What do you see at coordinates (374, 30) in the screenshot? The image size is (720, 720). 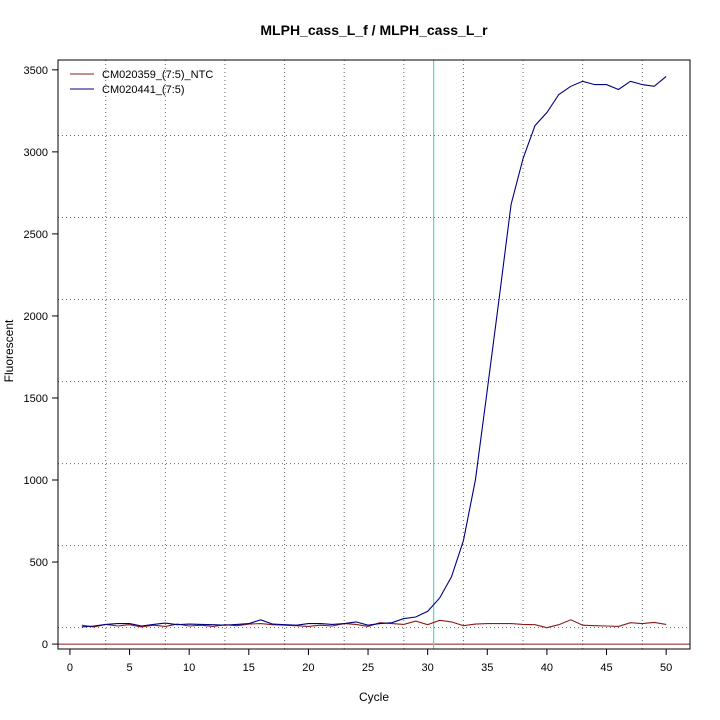 I see `chart-title: MLPH_cass_L_f / MLPH_cass_L_r` at bounding box center [374, 30].